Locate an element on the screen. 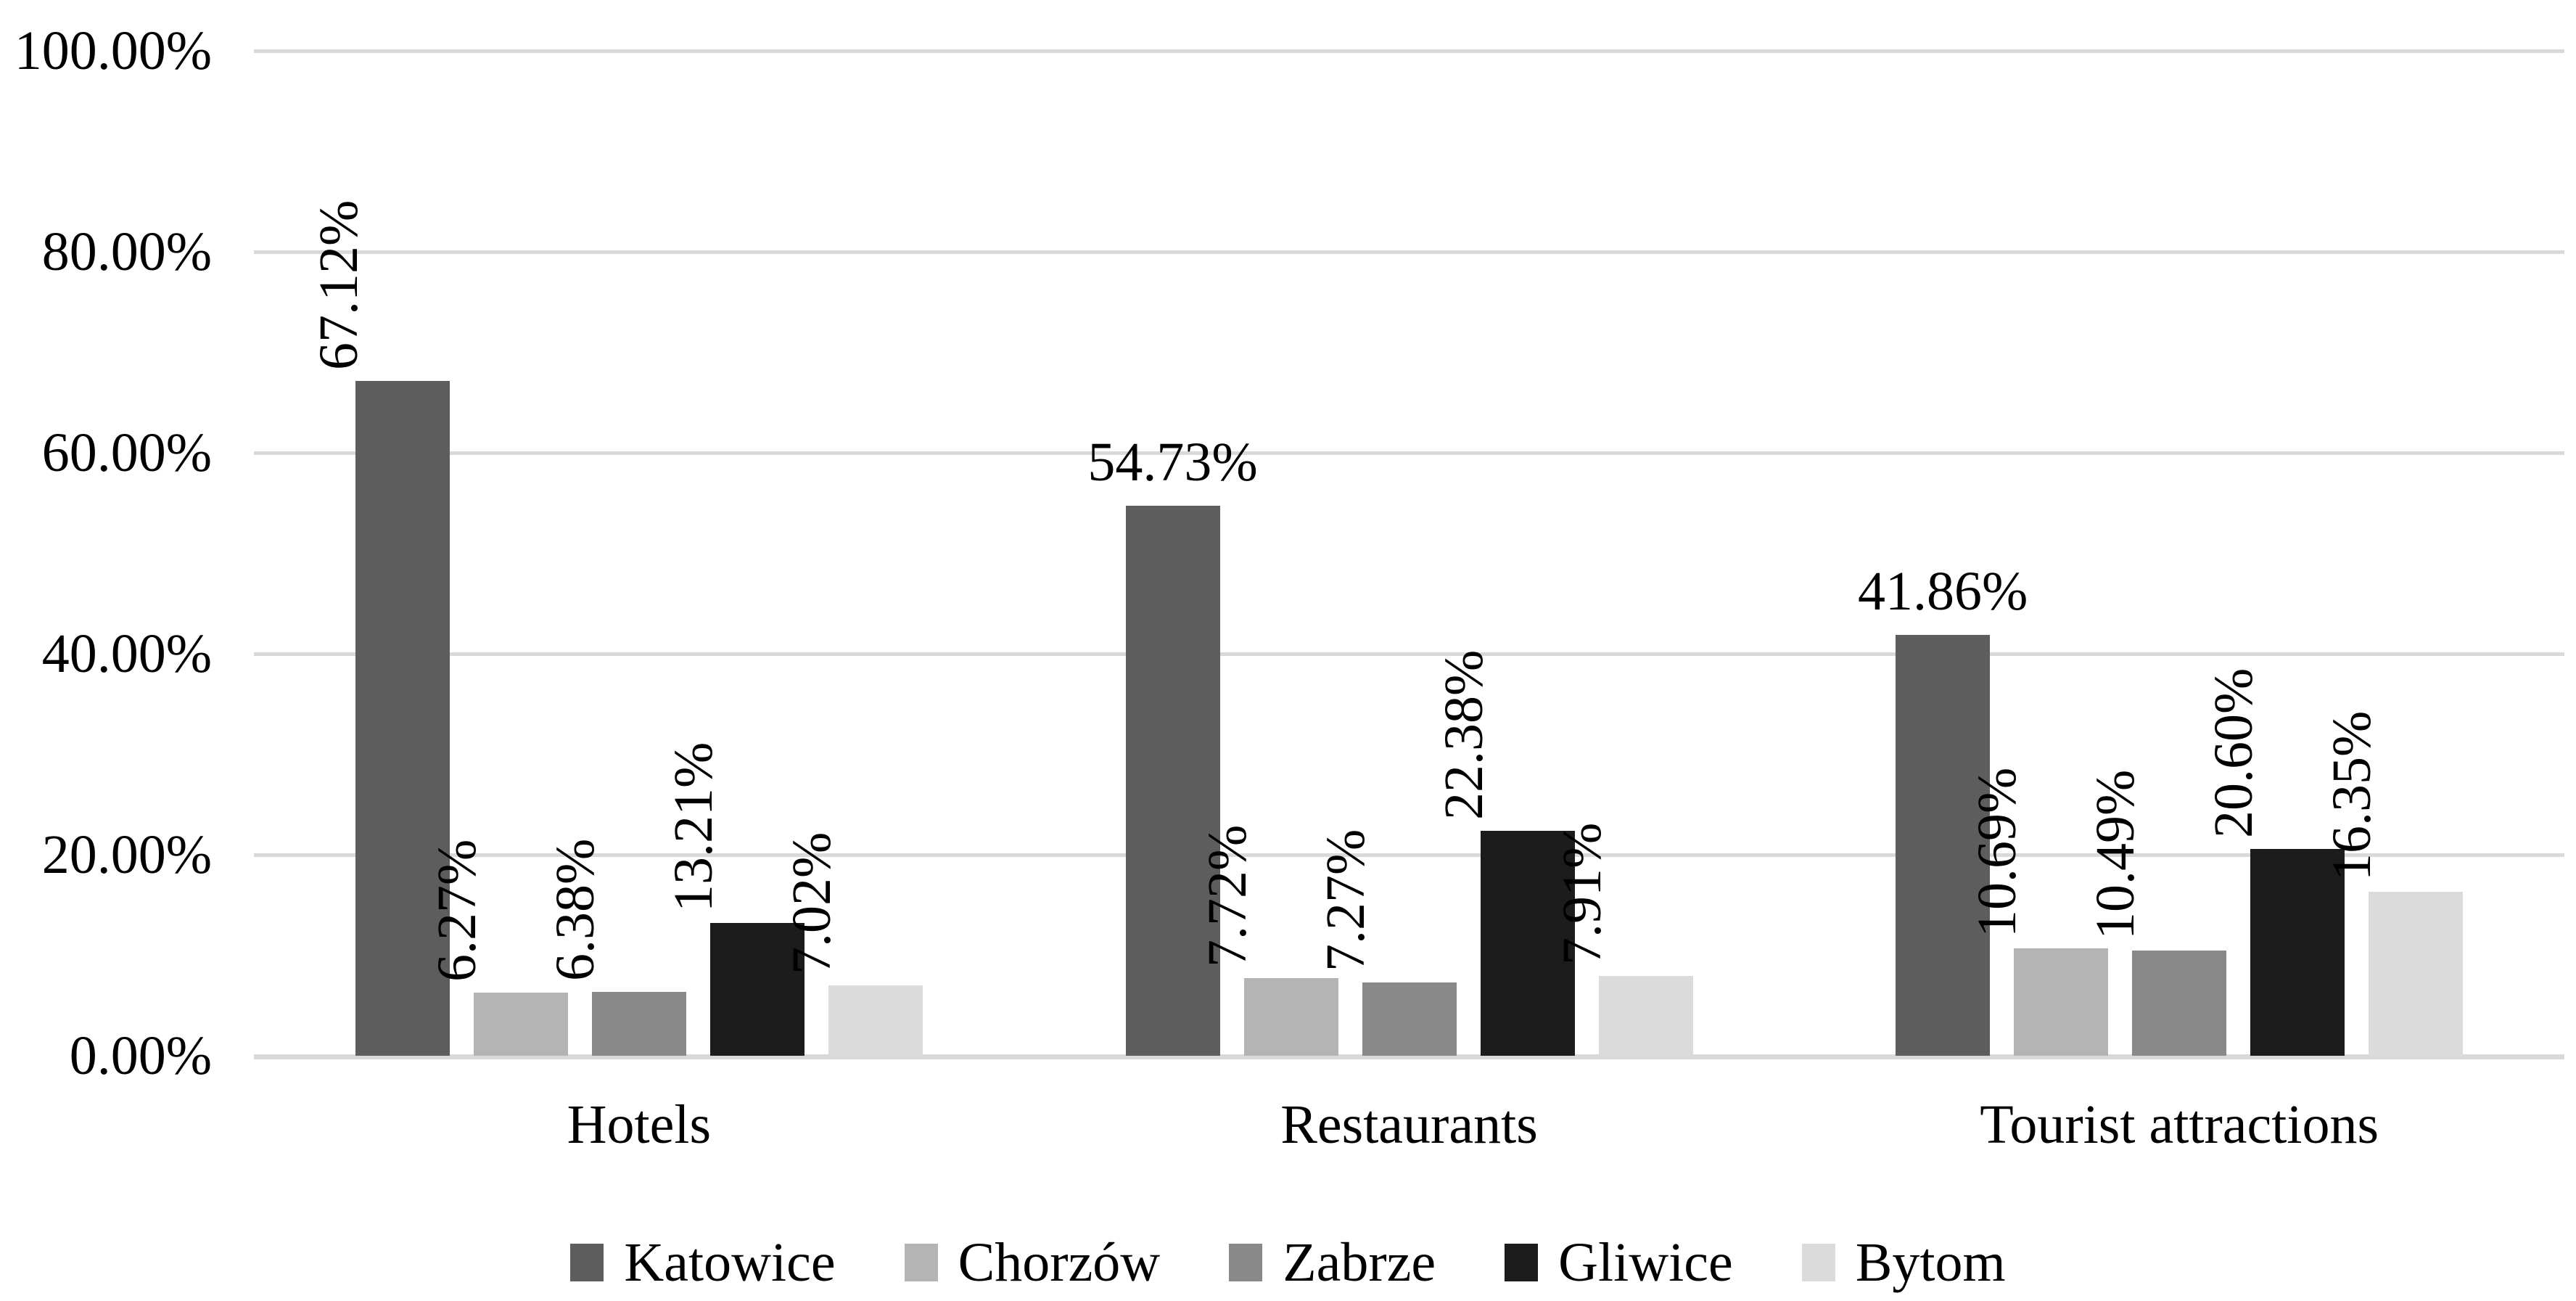 This screenshot has height=1301, width=2576. value-label-zabrze-hotels: 6.38% is located at coordinates (575, 909).